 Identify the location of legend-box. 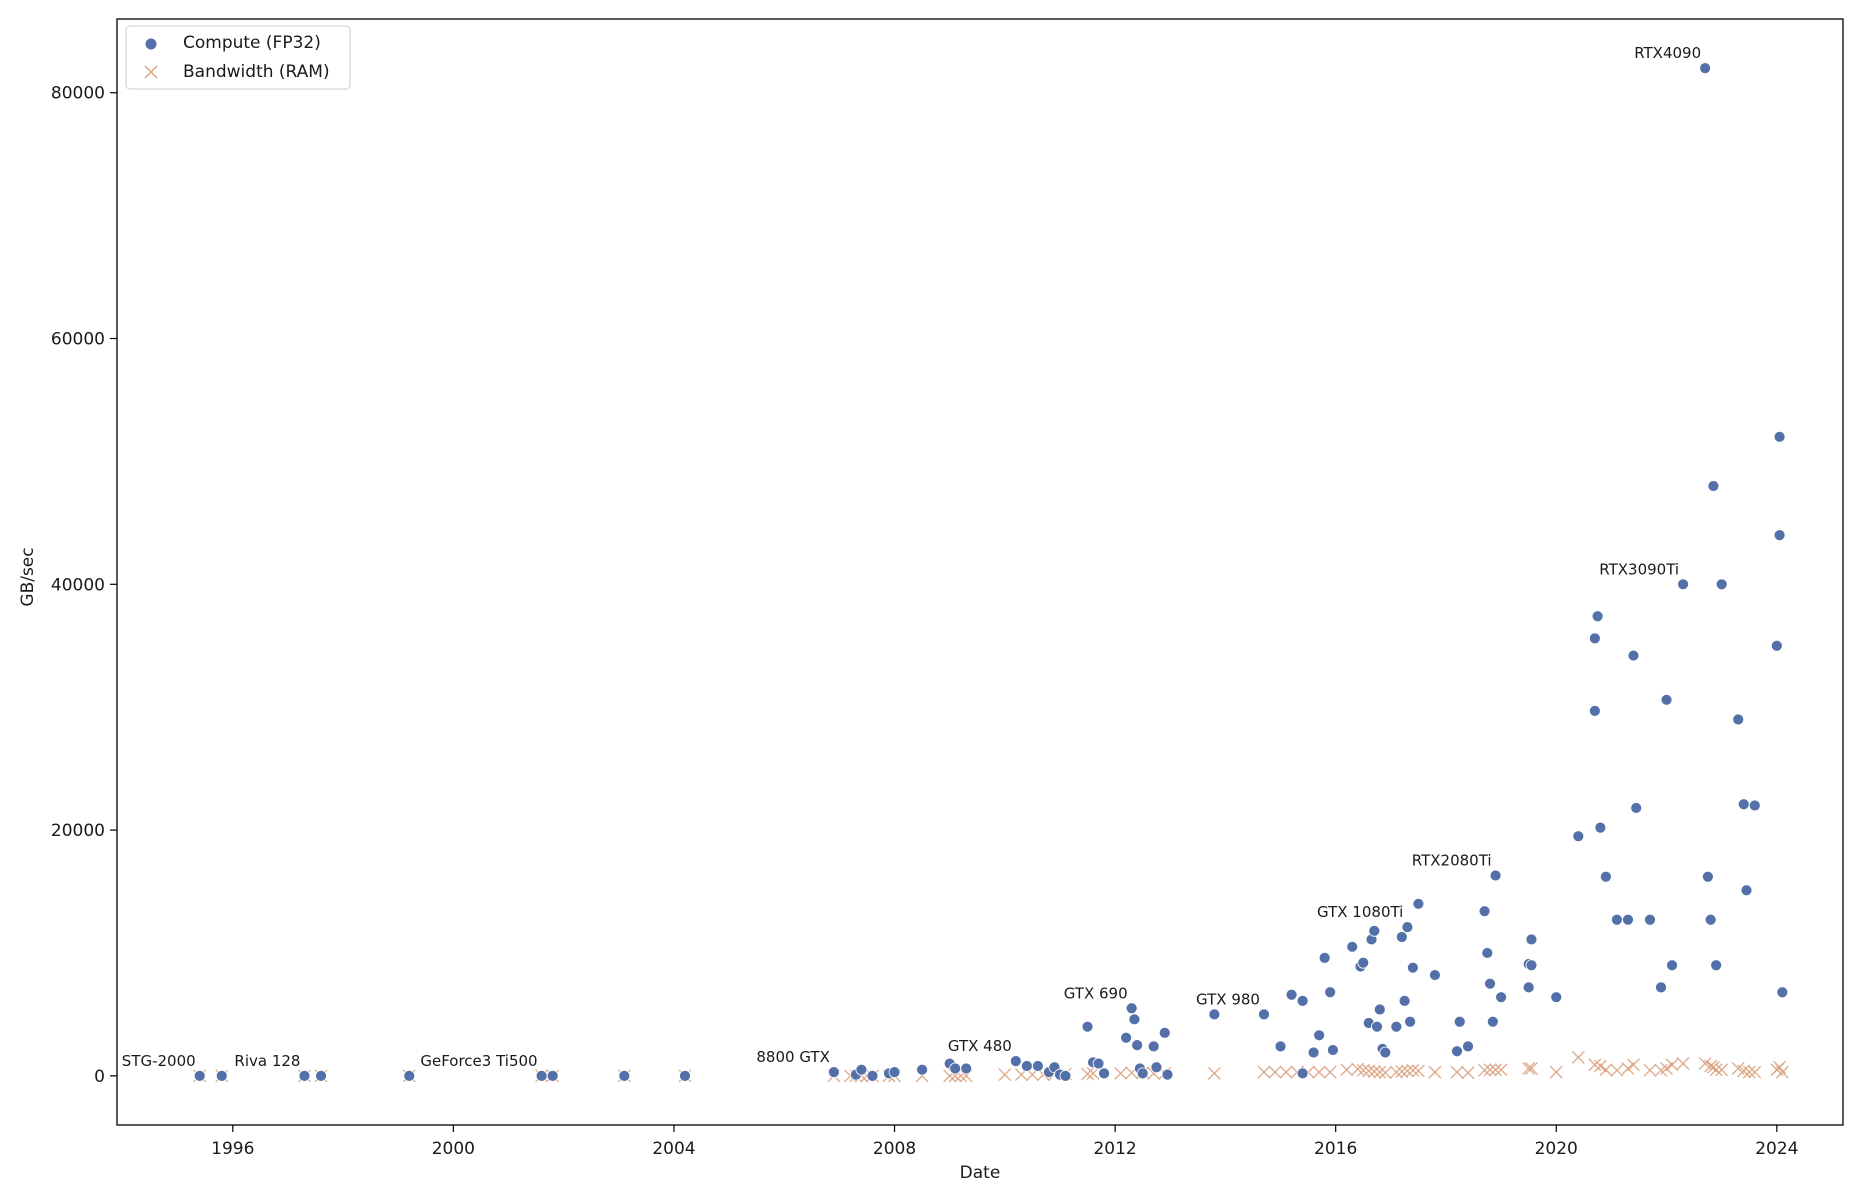
(238, 57).